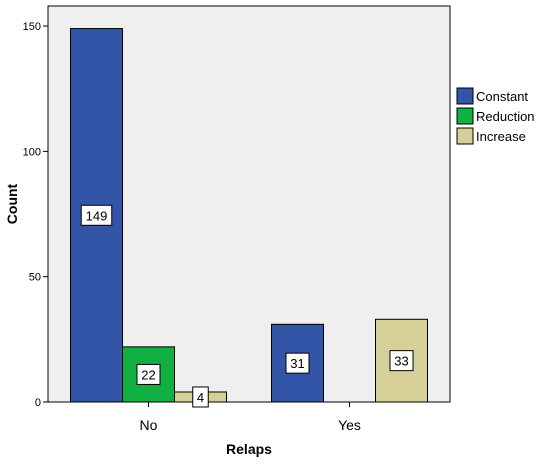 The width and height of the screenshot is (550, 464). I want to click on x-tick-label-yes: Yes, so click(349, 425).